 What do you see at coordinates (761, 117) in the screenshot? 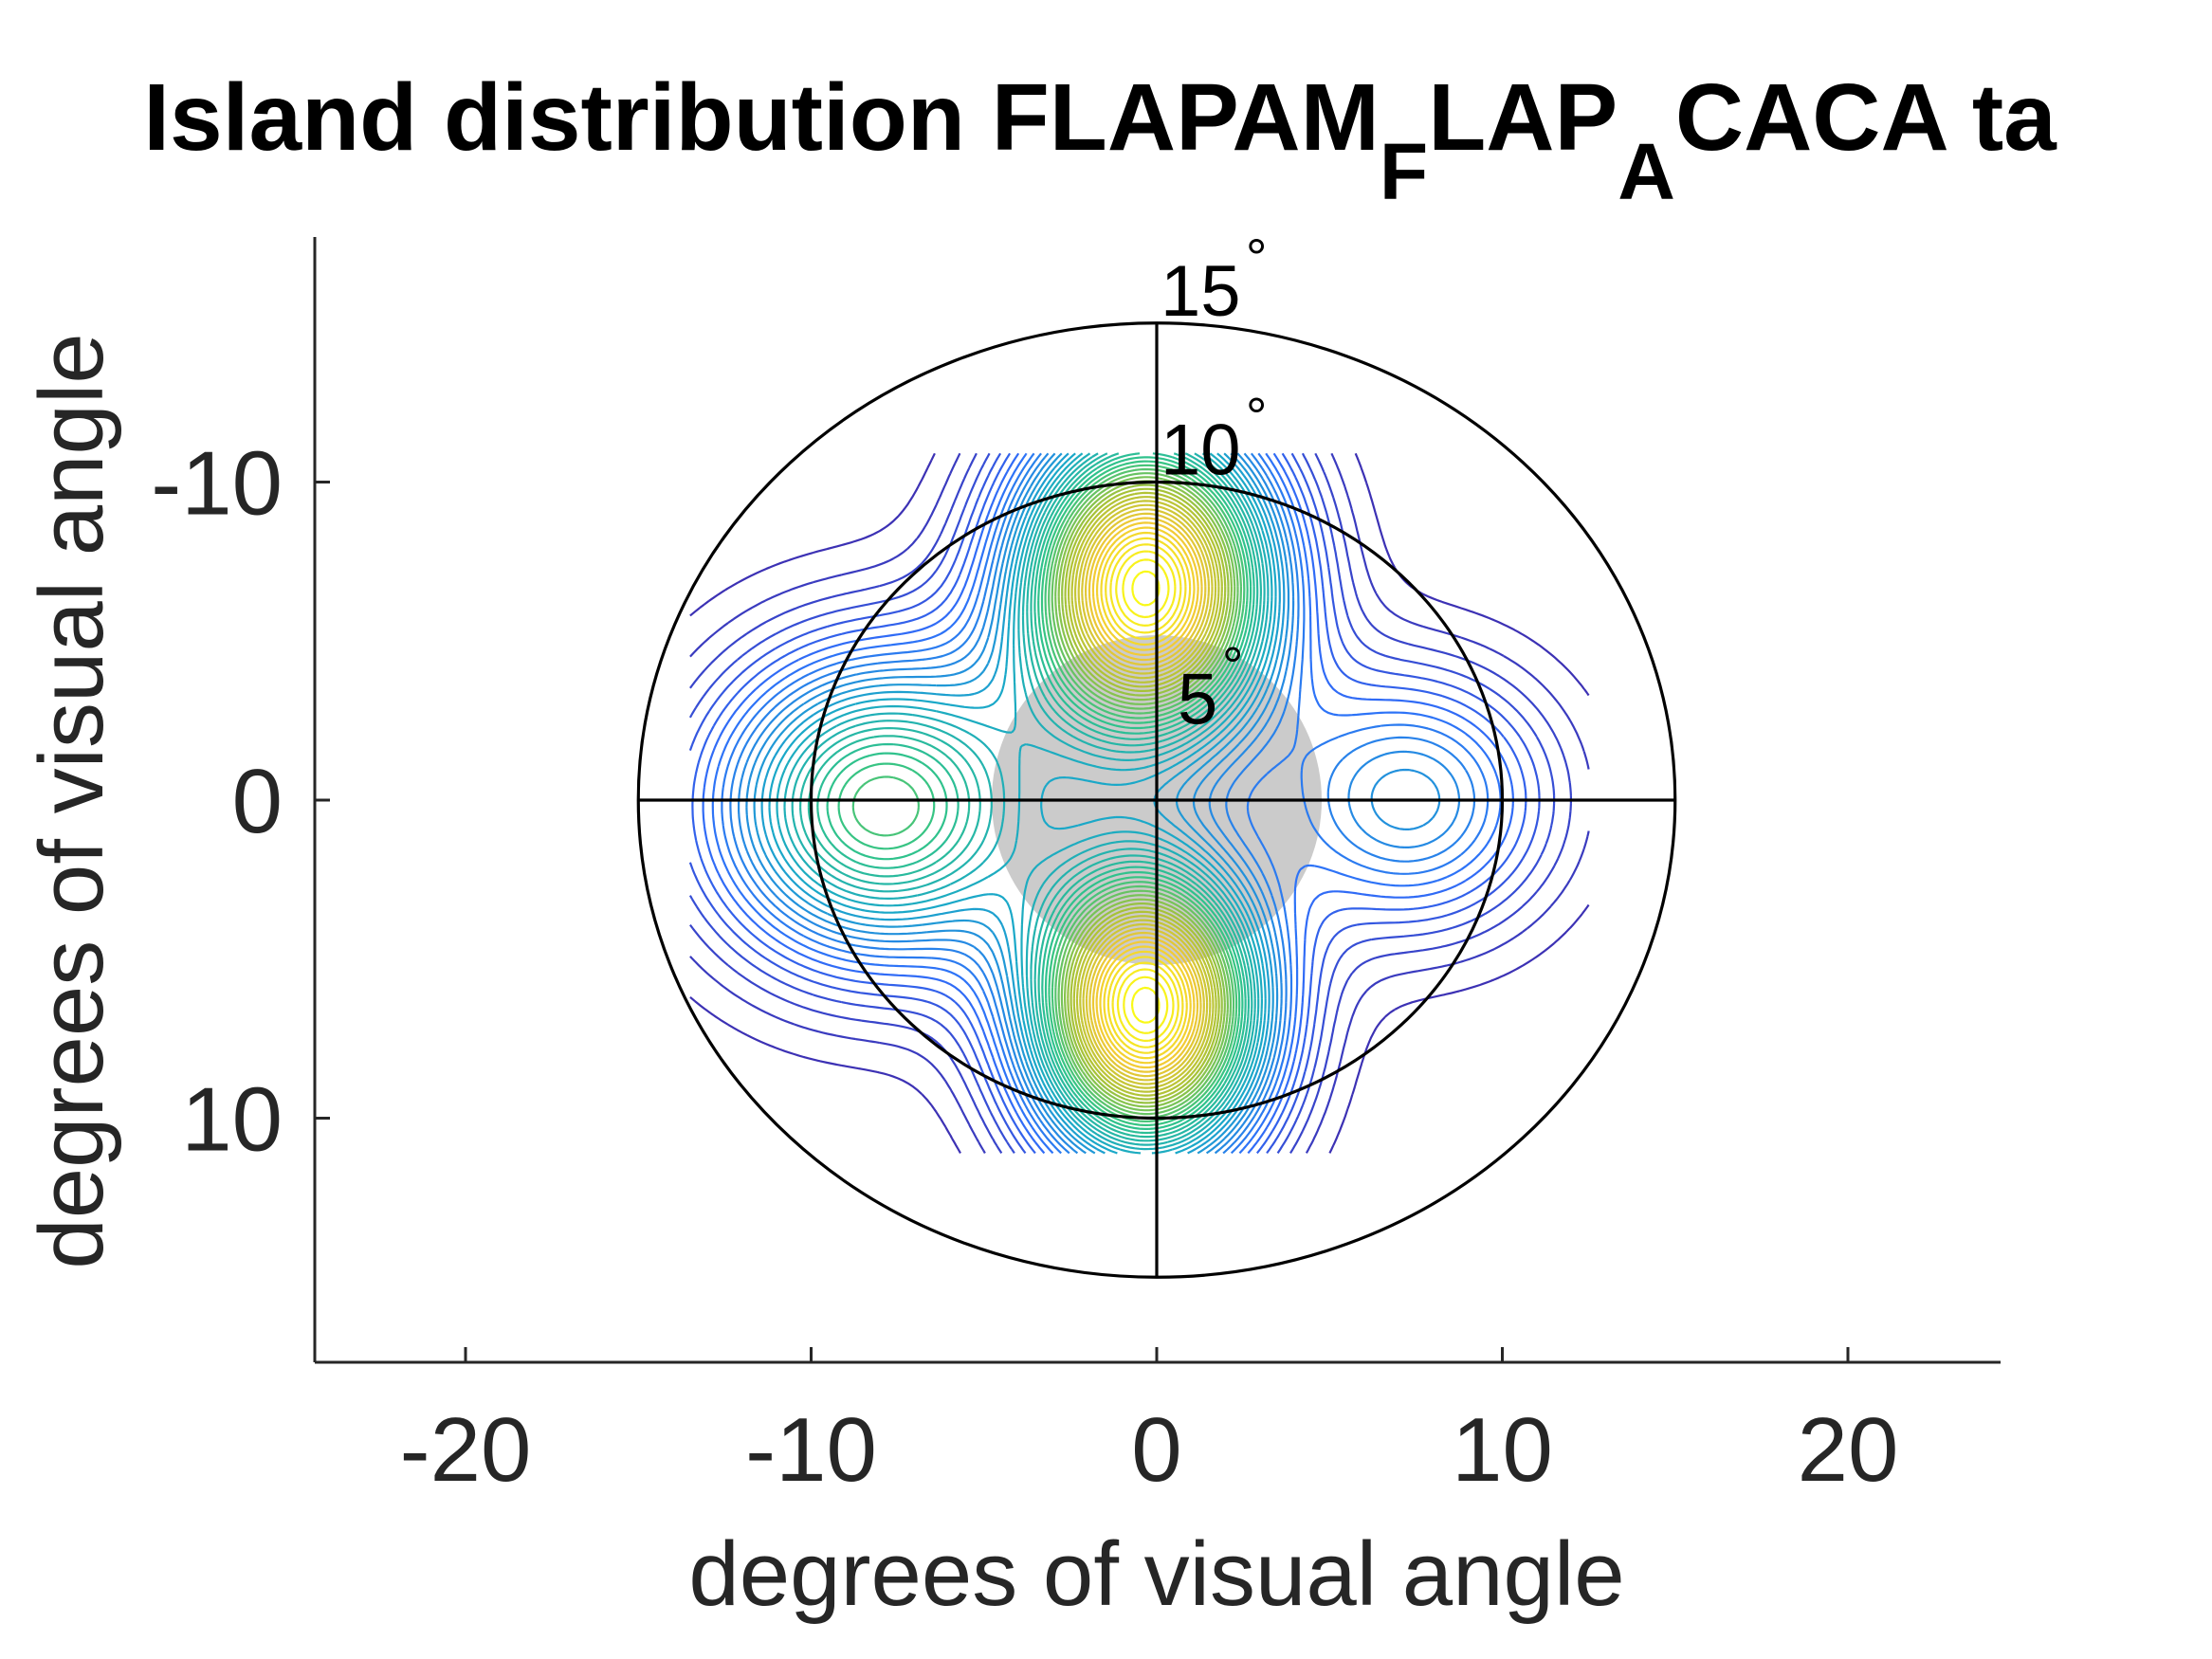
I see `title-part-1: Island distribution FLAPAM` at bounding box center [761, 117].